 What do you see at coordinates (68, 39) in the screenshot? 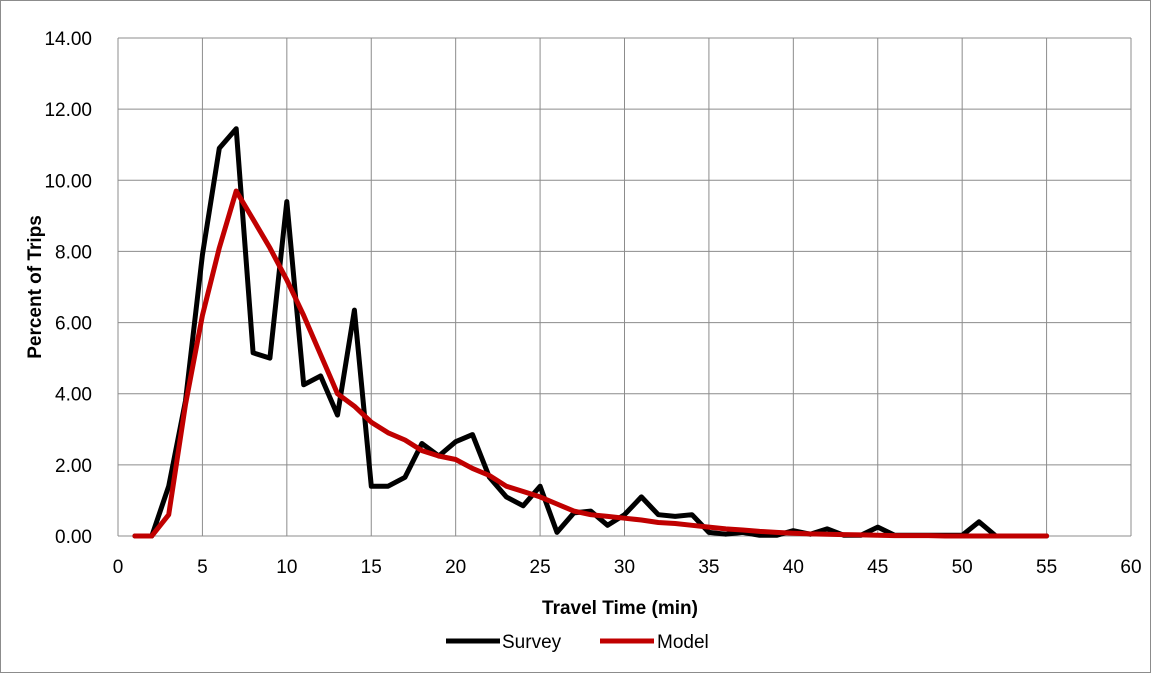
I see `y-tick-label: 14.00` at bounding box center [68, 39].